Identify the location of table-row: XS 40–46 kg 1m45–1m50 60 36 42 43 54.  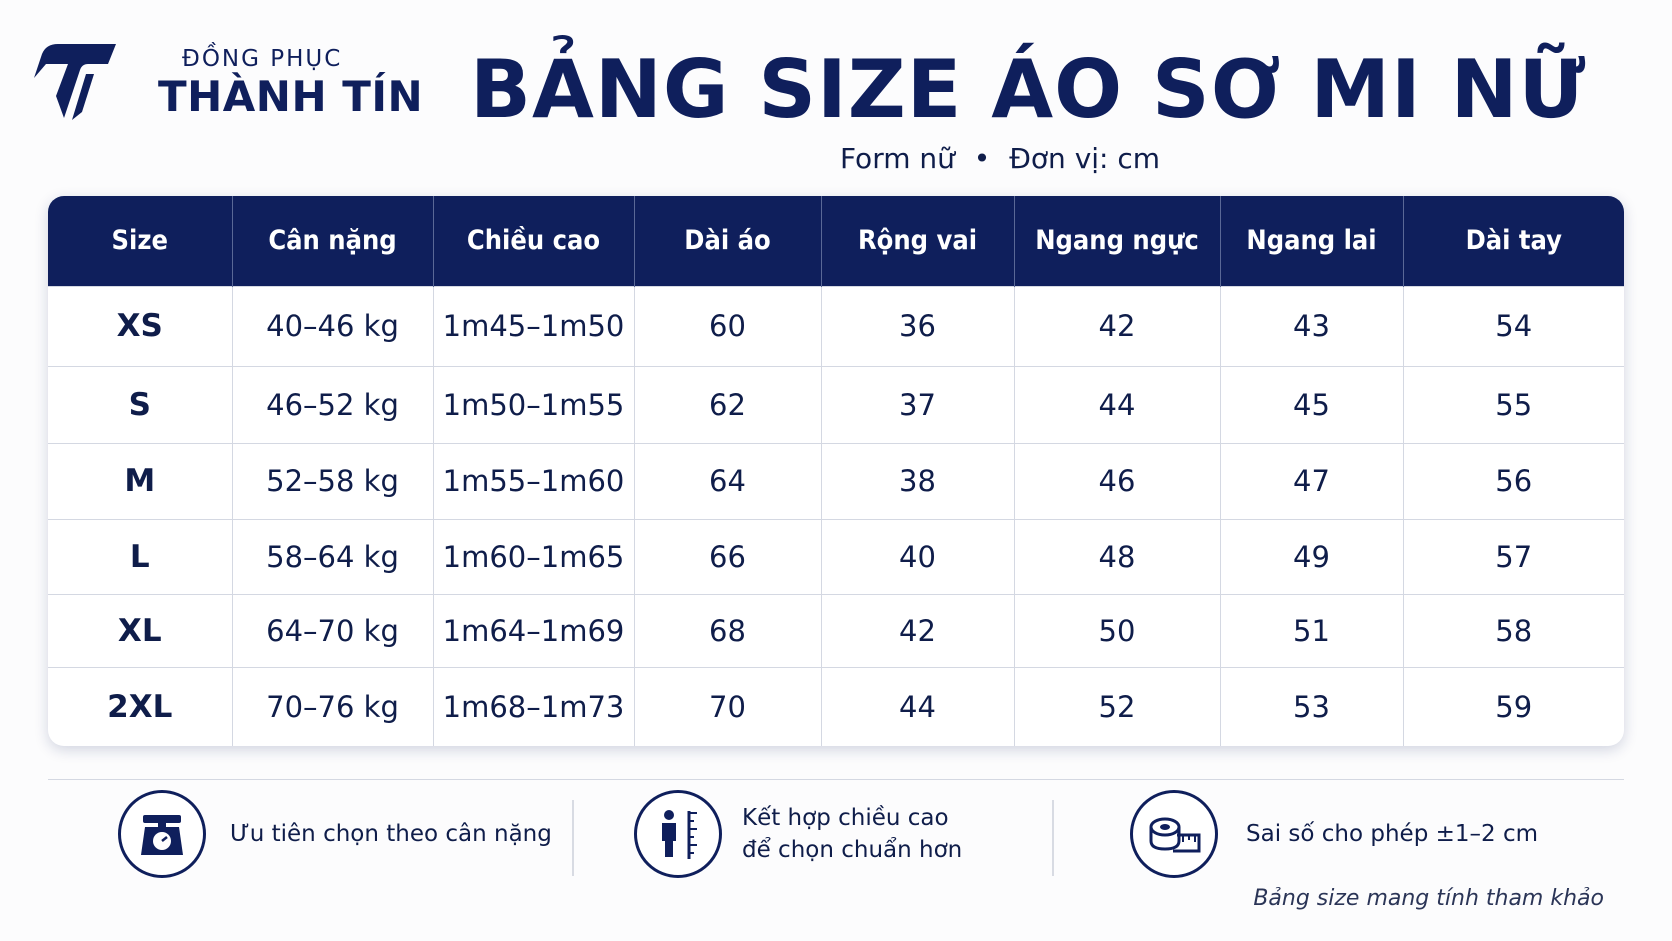
(836, 326).